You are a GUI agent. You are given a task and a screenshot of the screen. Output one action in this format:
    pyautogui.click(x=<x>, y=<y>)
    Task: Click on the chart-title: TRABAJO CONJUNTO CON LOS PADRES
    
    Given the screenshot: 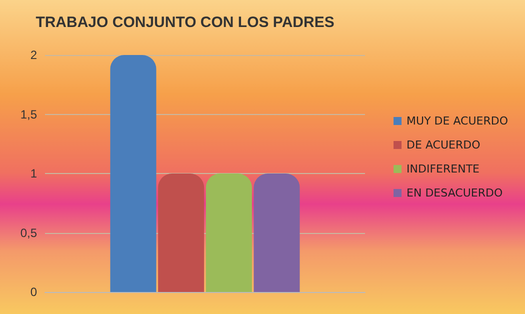 What is the action you would take?
    pyautogui.click(x=185, y=22)
    